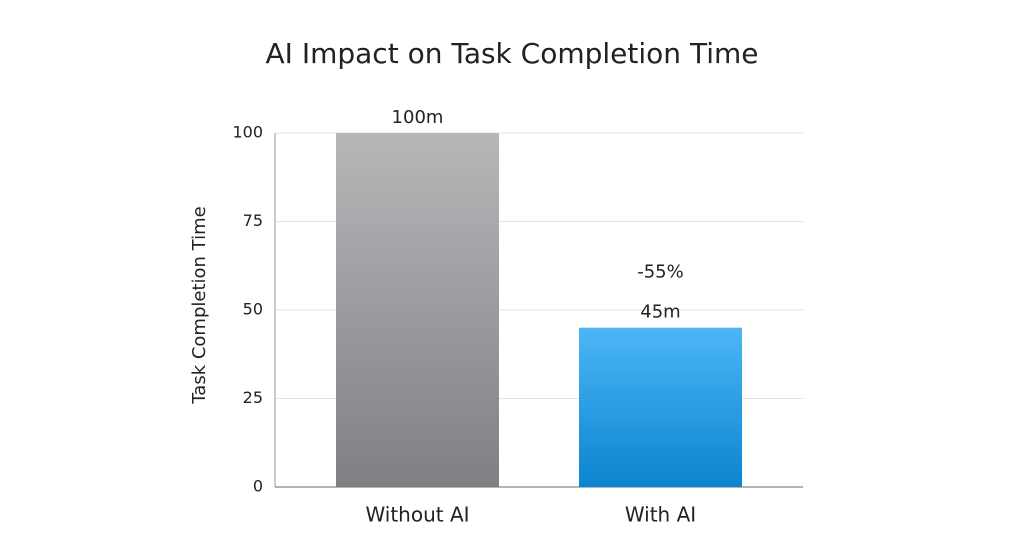 The image size is (1024, 559). Describe the element at coordinates (253, 397) in the screenshot. I see `y-tick-label: 25` at that location.